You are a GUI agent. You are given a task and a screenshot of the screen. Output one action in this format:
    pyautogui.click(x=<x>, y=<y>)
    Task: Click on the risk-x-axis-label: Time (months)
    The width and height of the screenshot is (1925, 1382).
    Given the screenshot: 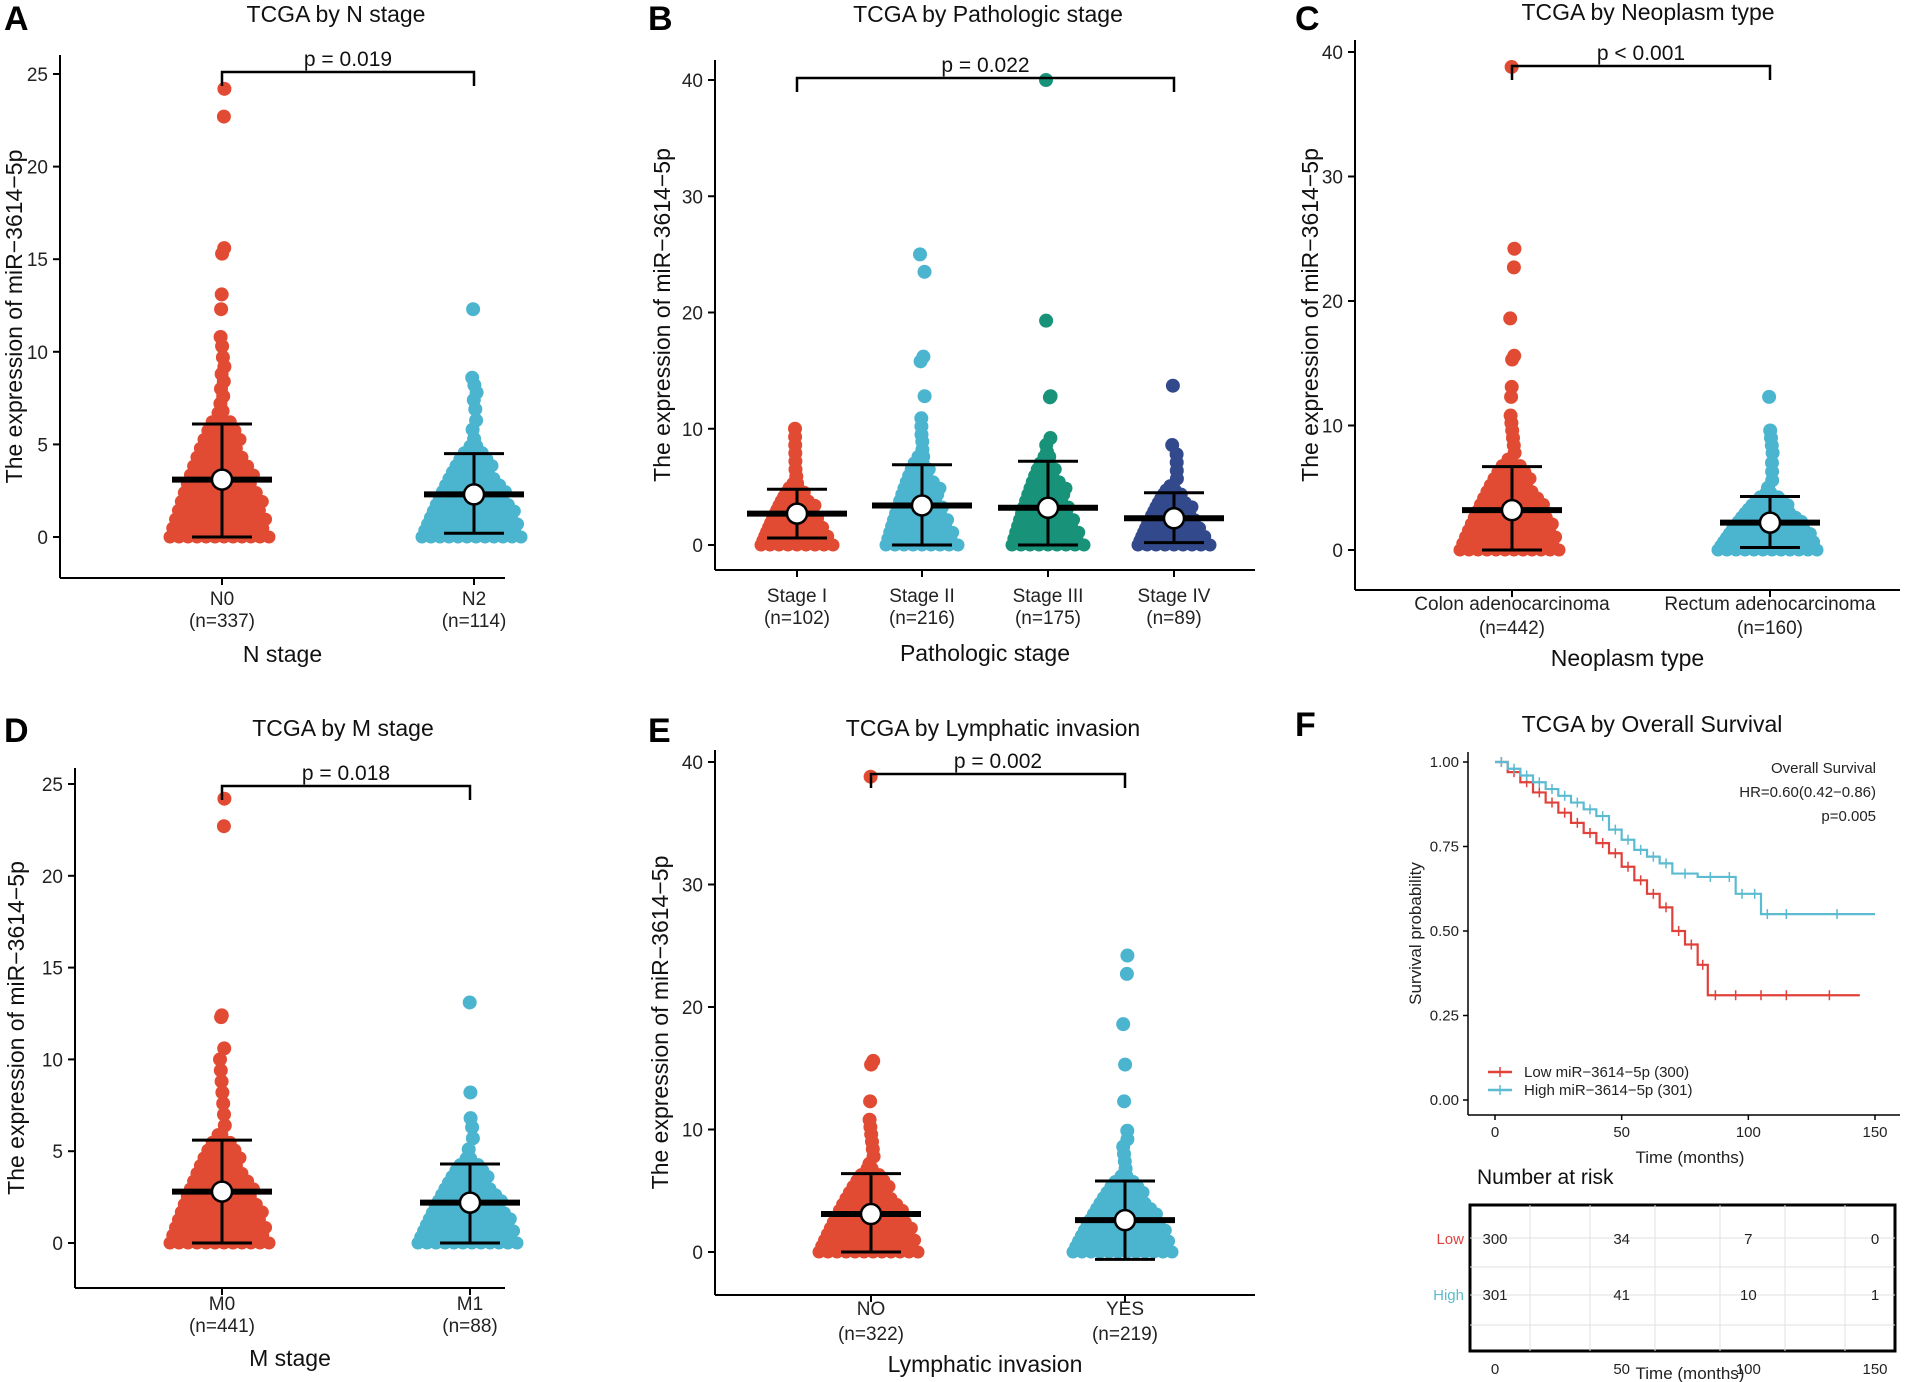 What is the action you would take?
    pyautogui.click(x=1690, y=1373)
    